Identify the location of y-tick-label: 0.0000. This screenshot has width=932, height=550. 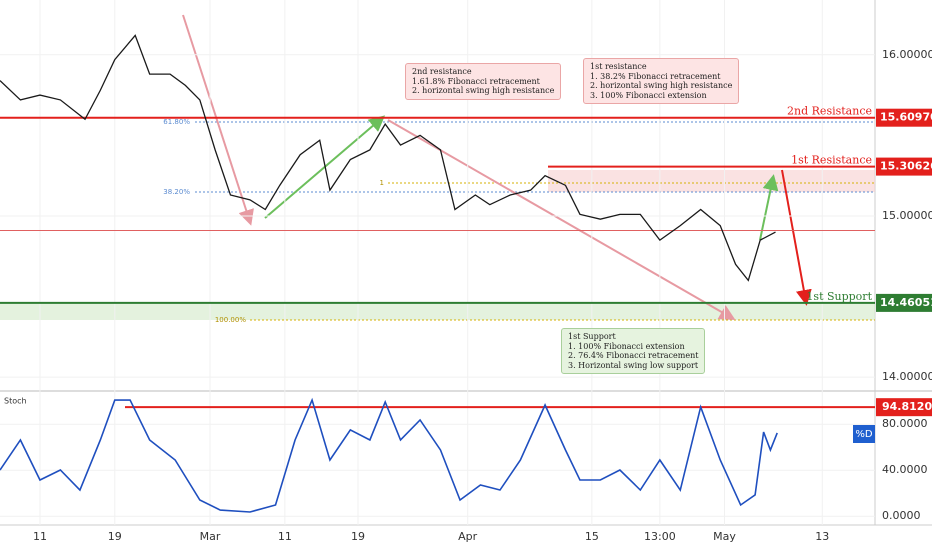
(901, 515).